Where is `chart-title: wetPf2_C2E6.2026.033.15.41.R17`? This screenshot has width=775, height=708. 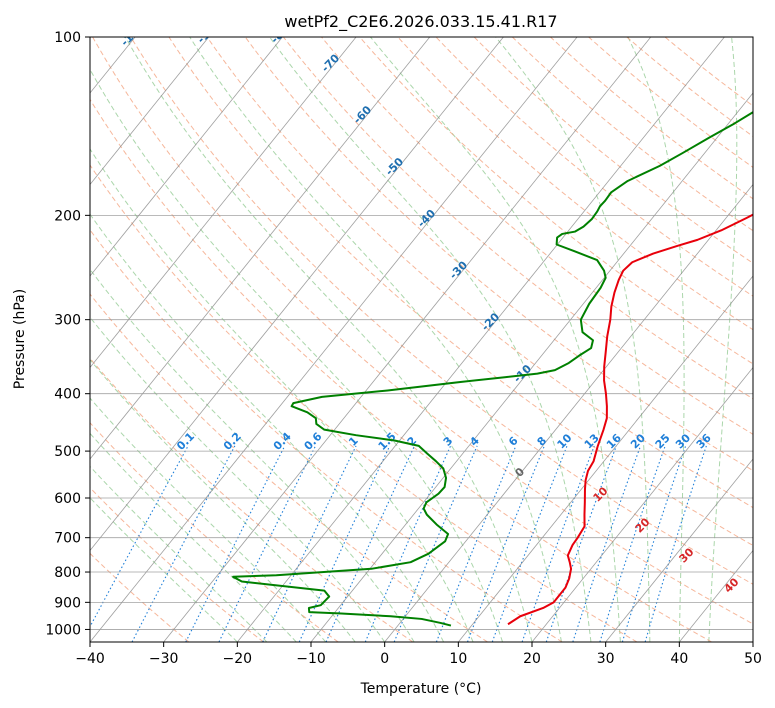
chart-title: wetPf2_C2E6.2026.033.15.41.R17 is located at coordinates (420, 22).